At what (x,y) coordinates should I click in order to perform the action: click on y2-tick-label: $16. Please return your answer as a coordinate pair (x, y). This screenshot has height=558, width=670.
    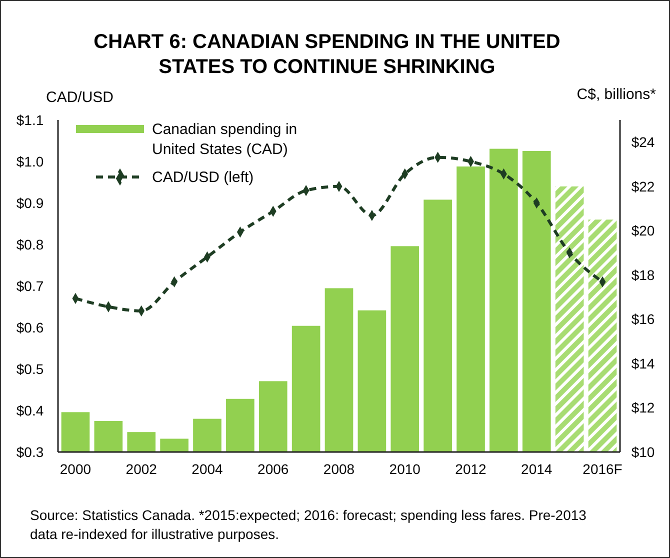
    Looking at the image, I should click on (643, 319).